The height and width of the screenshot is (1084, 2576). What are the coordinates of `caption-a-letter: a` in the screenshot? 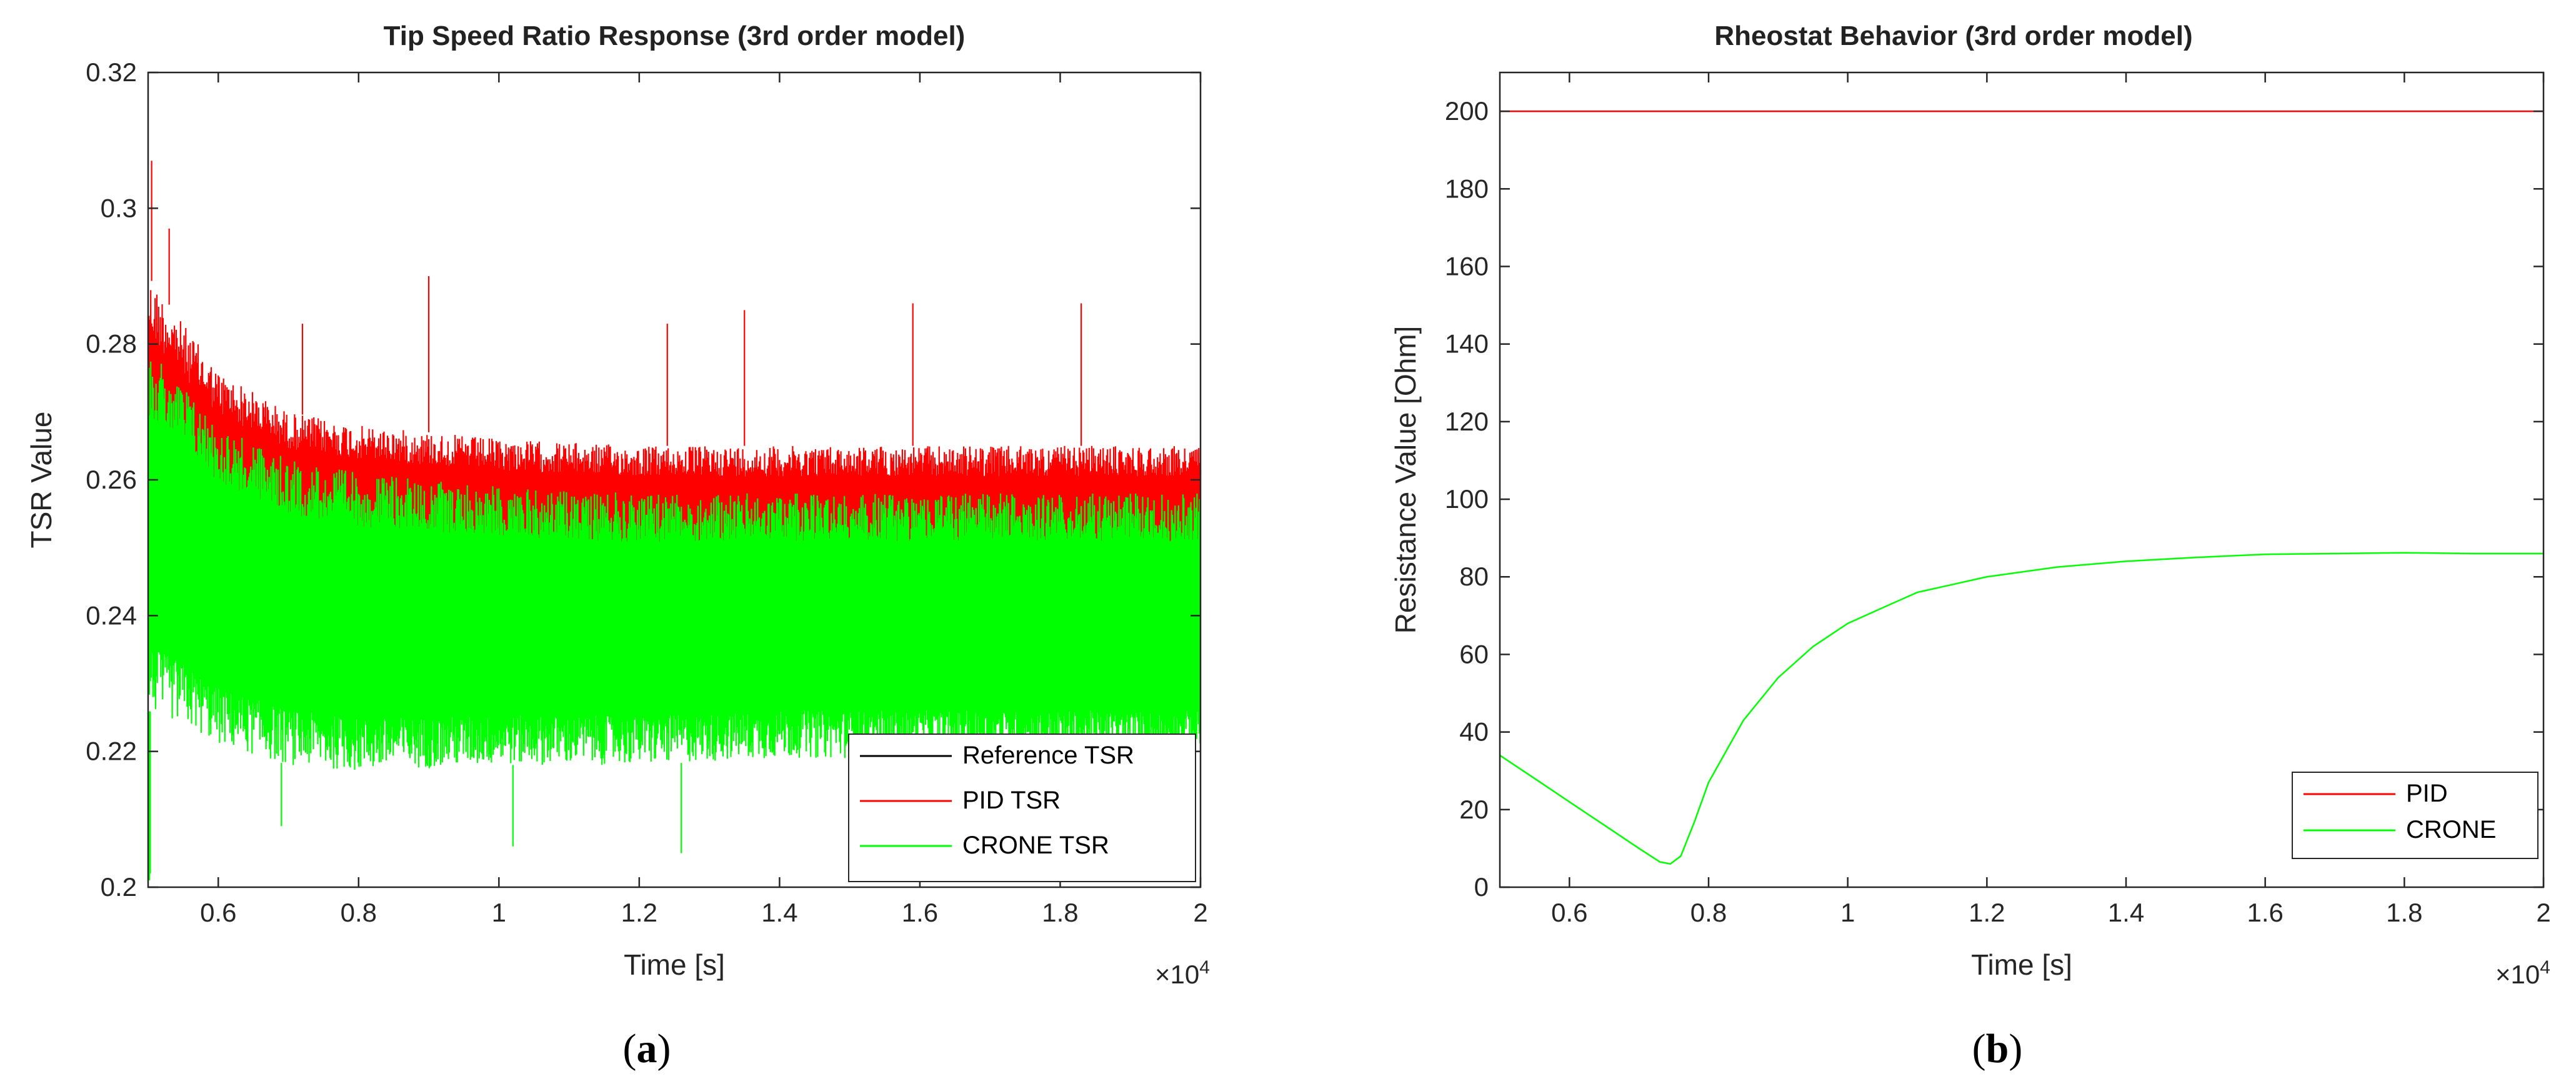 It's located at (647, 1049).